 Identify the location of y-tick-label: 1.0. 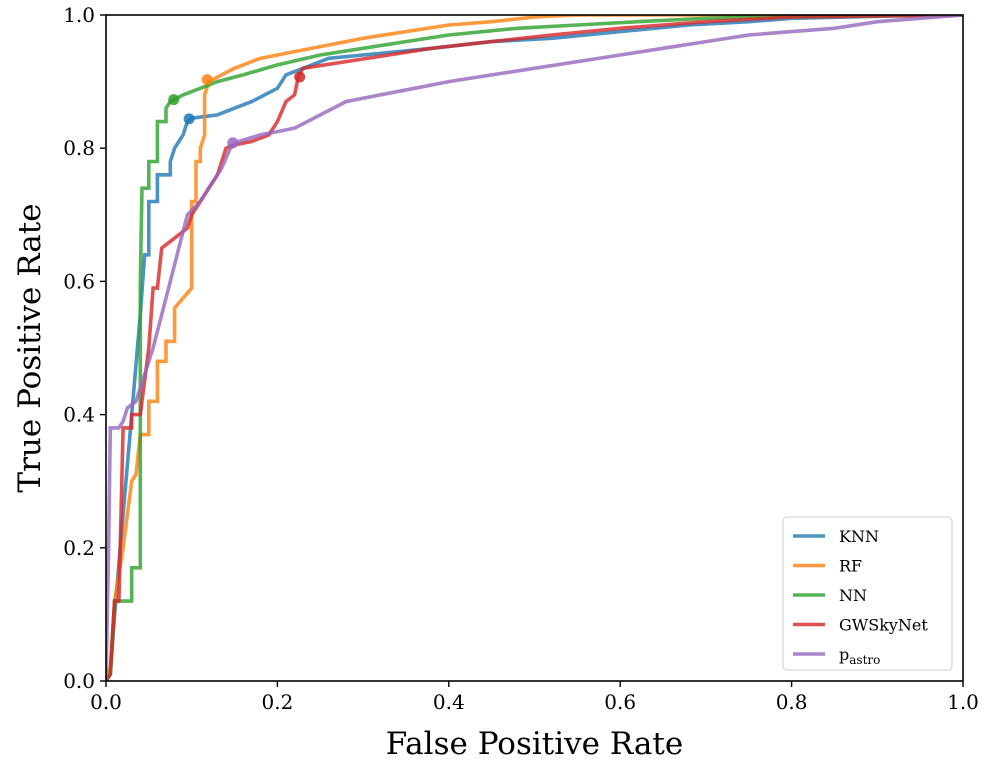
(79, 15).